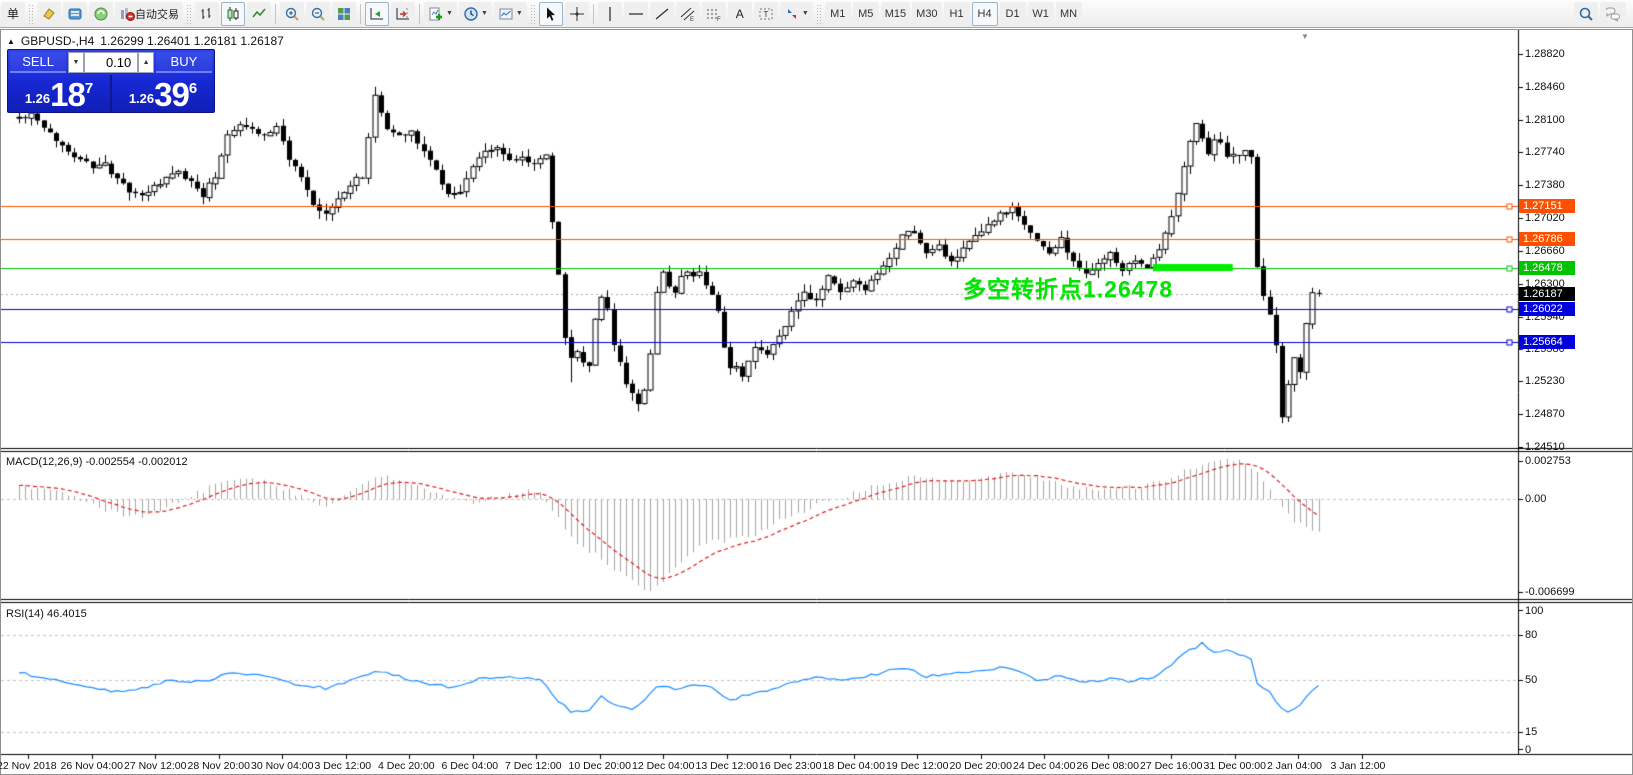 This screenshot has width=1633, height=775. What do you see at coordinates (155, 766) in the screenshot?
I see `date-axis-label: 27 Nov 12:00` at bounding box center [155, 766].